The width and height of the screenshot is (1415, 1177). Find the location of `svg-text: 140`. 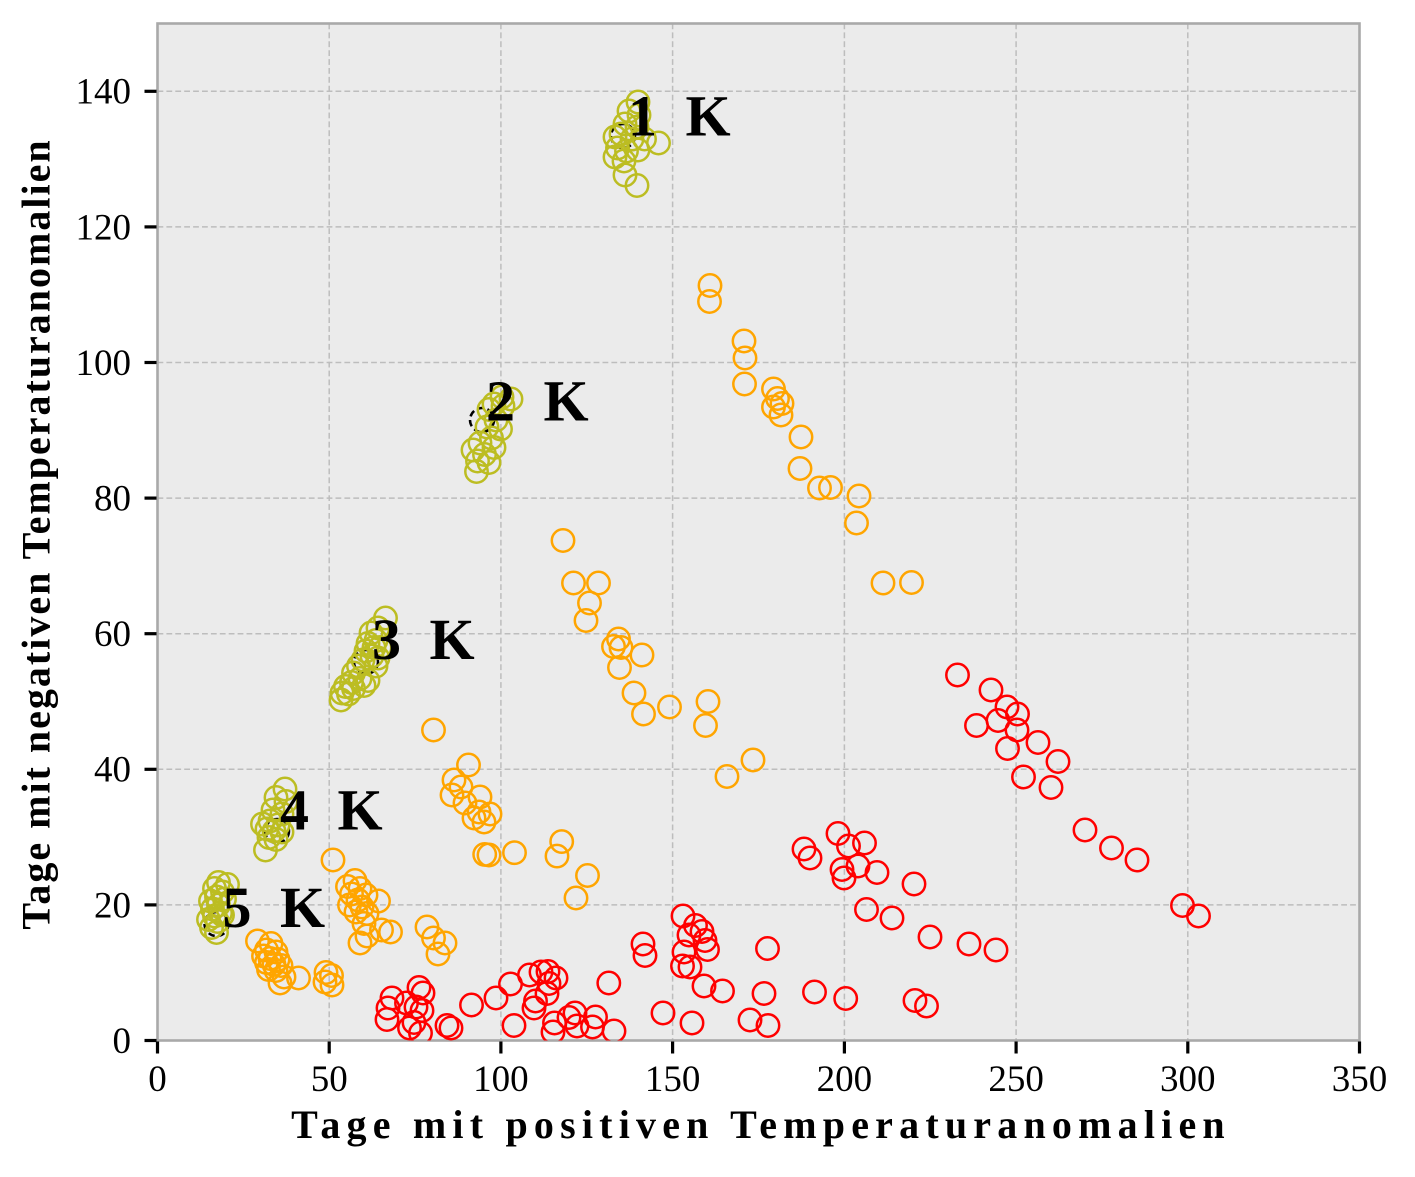

svg-text: 140 is located at coordinates (104, 92).